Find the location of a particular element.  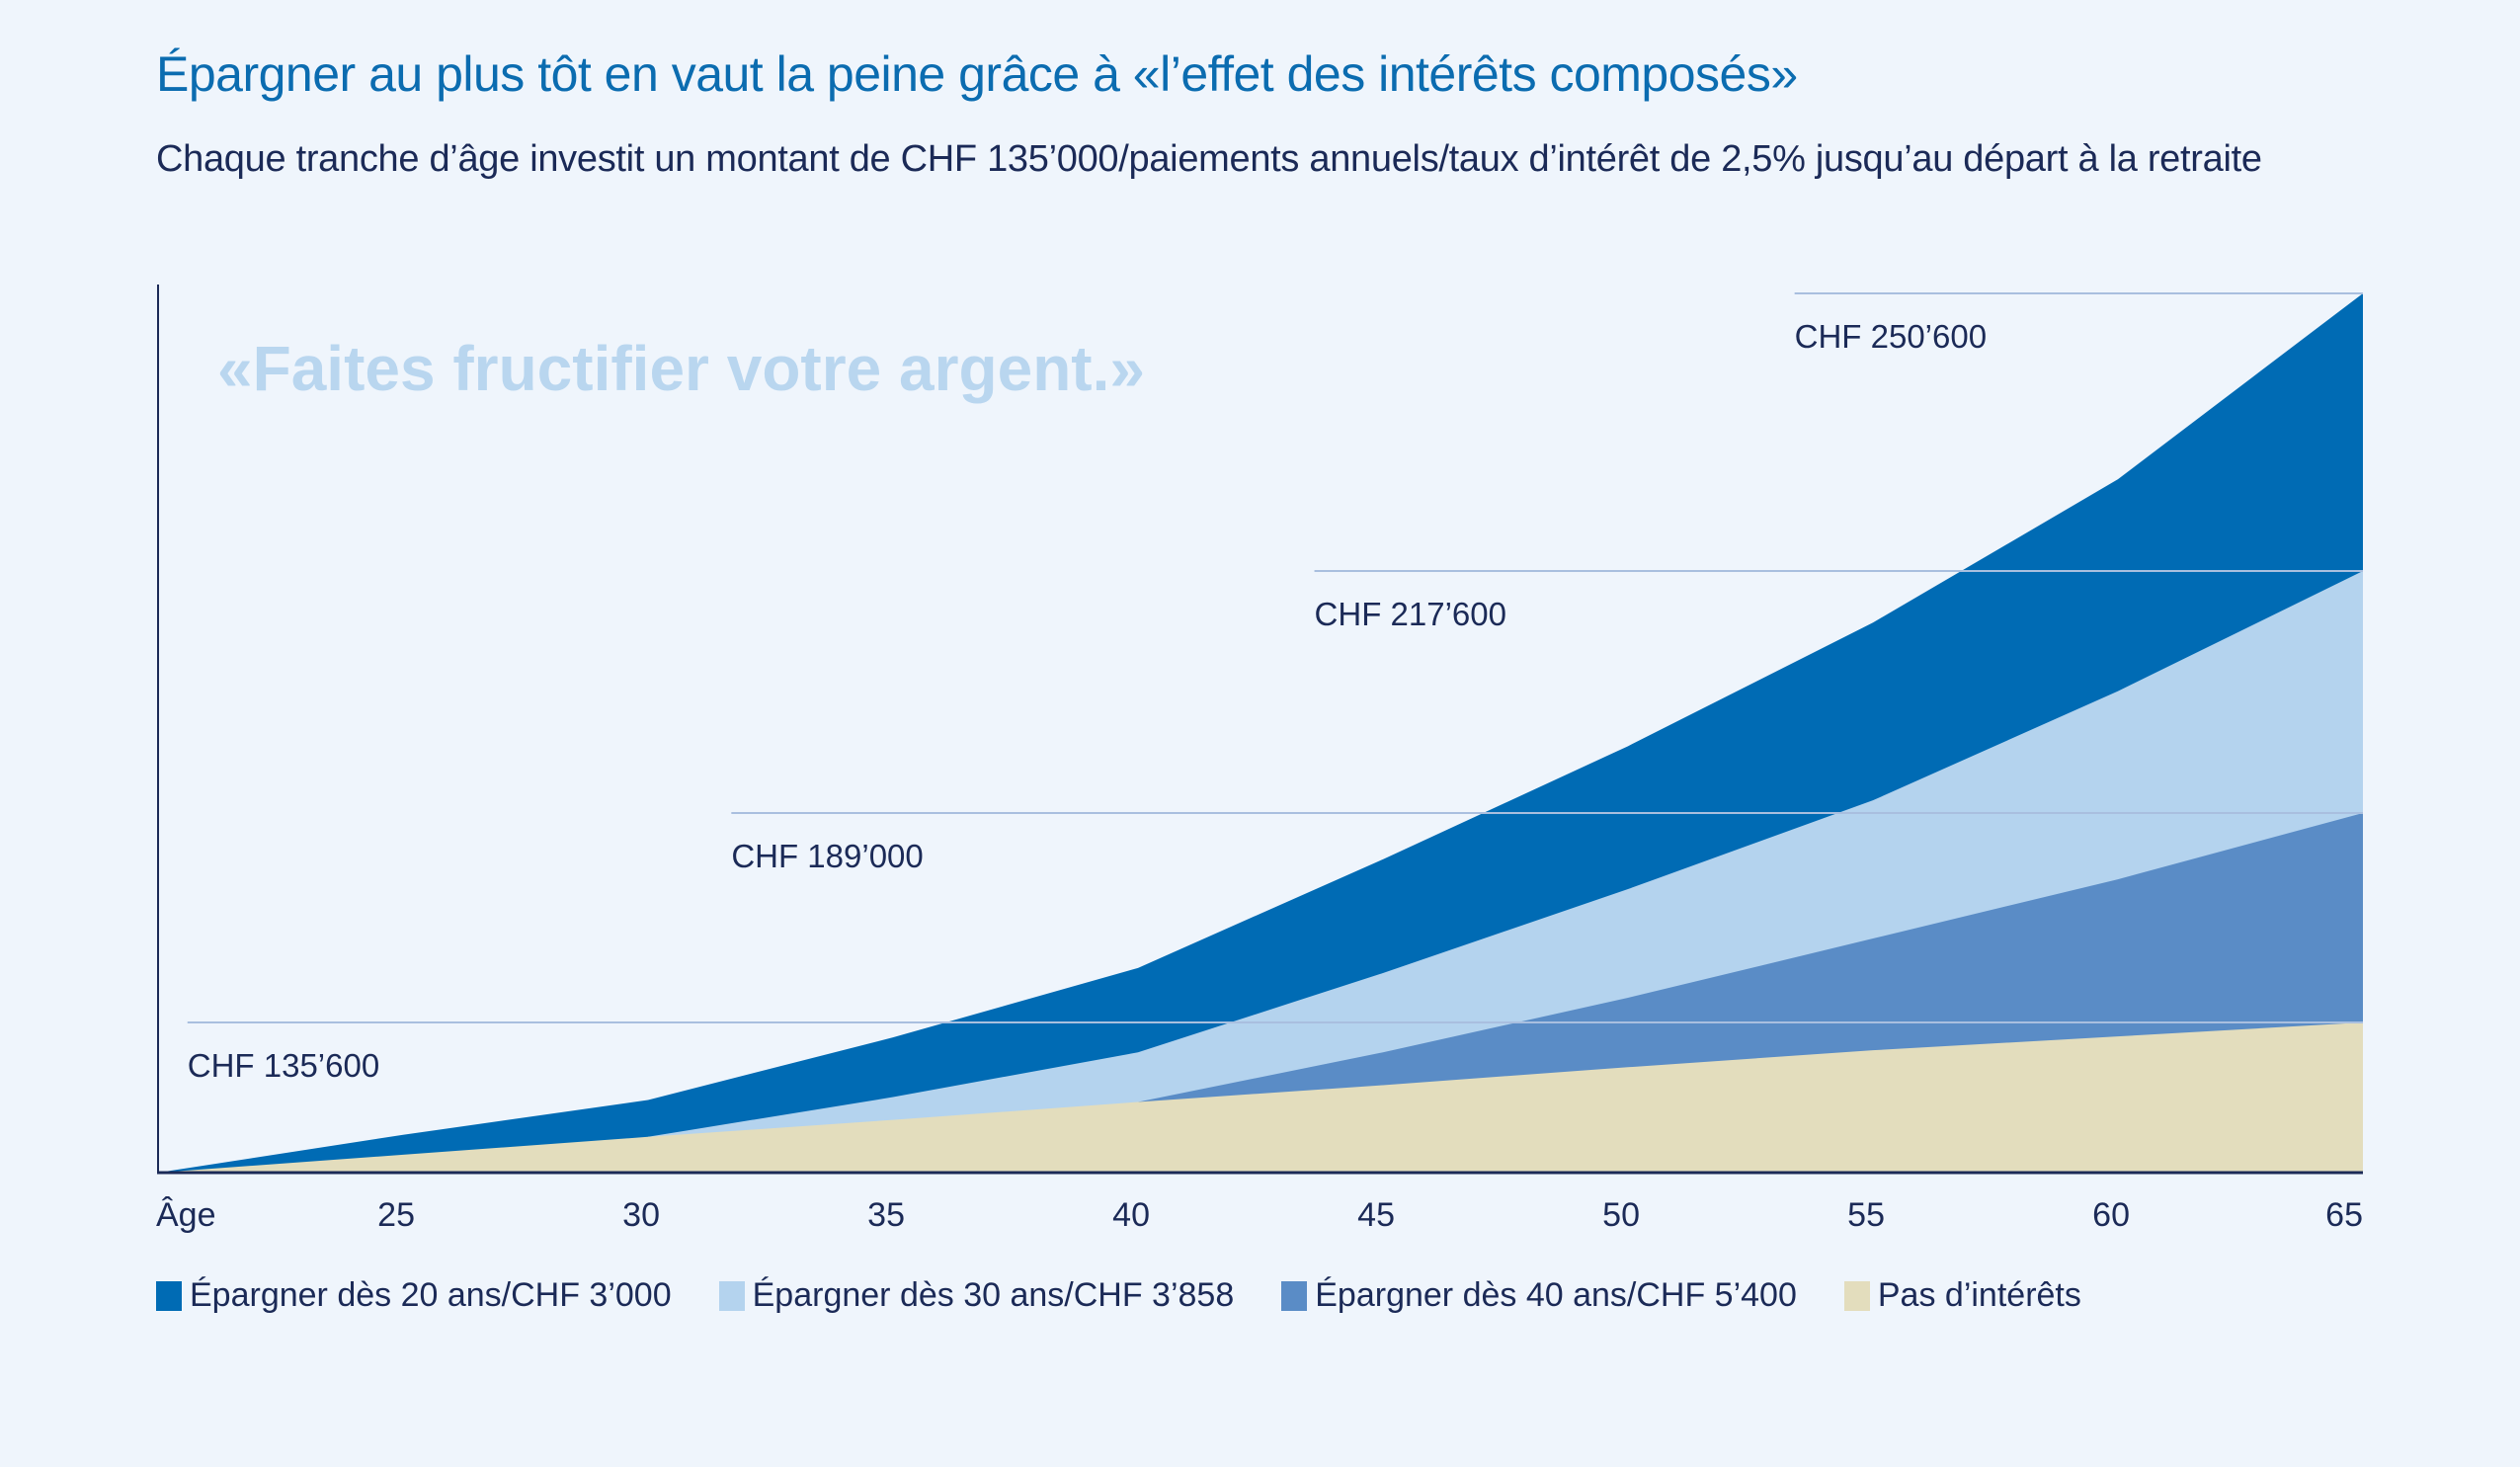

legend-label: Épargner dès 40 ans/CHF 5’400 is located at coordinates (1556, 1295).